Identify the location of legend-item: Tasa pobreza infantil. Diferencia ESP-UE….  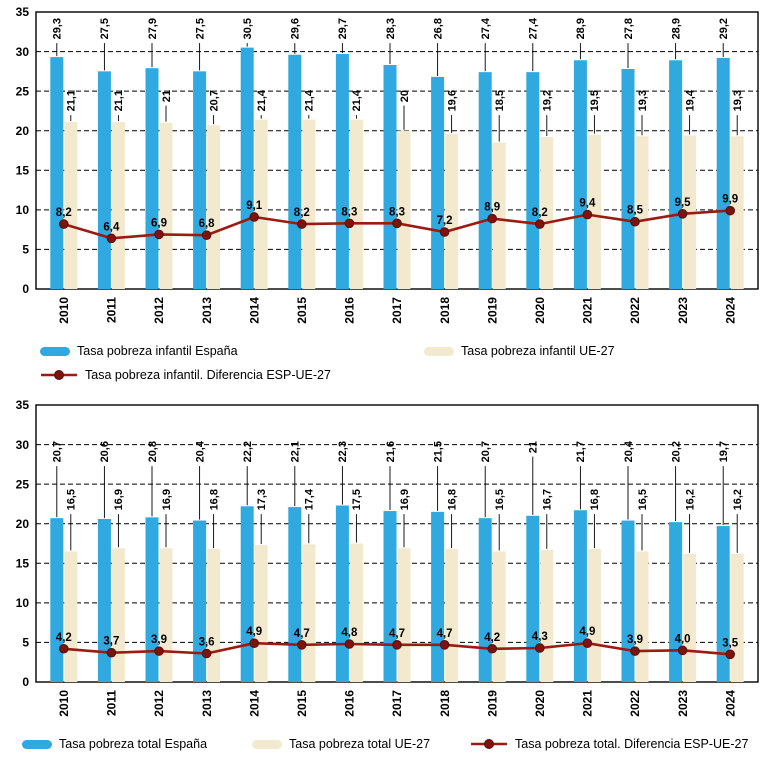
(185, 375).